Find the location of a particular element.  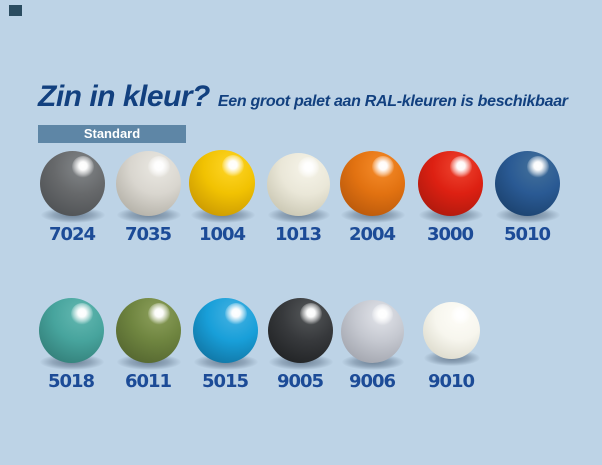

color-ball-2004 is located at coordinates (372, 183).